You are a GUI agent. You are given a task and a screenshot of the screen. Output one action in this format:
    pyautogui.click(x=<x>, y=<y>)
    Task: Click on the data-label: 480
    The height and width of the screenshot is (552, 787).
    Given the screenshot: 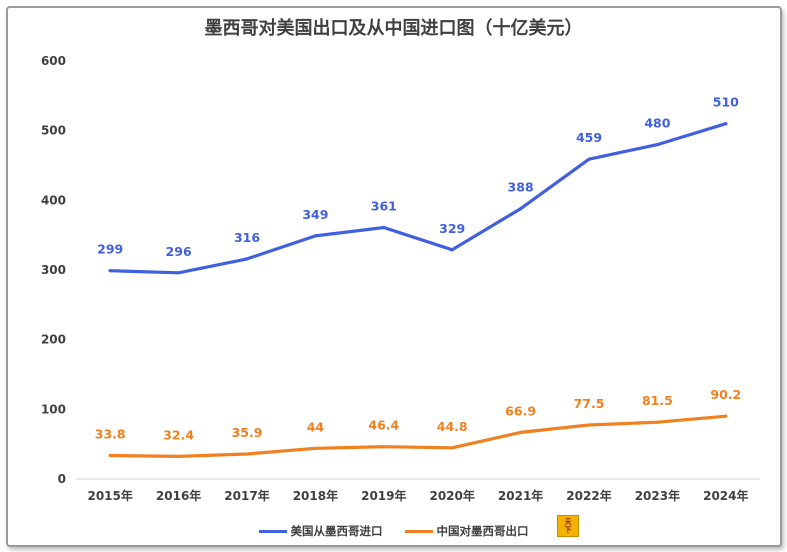 What is the action you would take?
    pyautogui.click(x=657, y=123)
    